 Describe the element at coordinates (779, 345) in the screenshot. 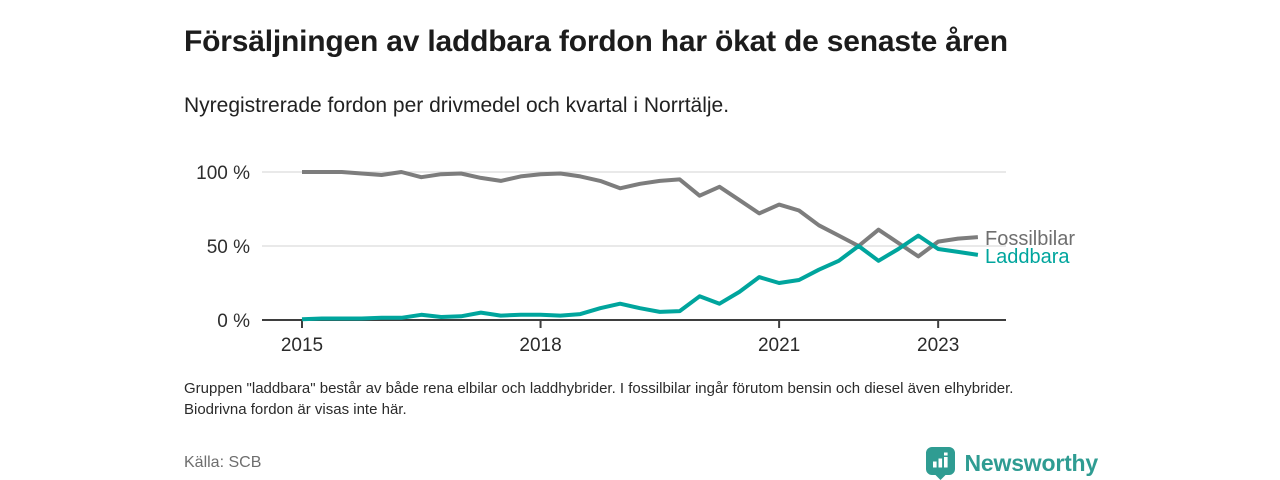

I see `x-tick-label: 2021` at that location.